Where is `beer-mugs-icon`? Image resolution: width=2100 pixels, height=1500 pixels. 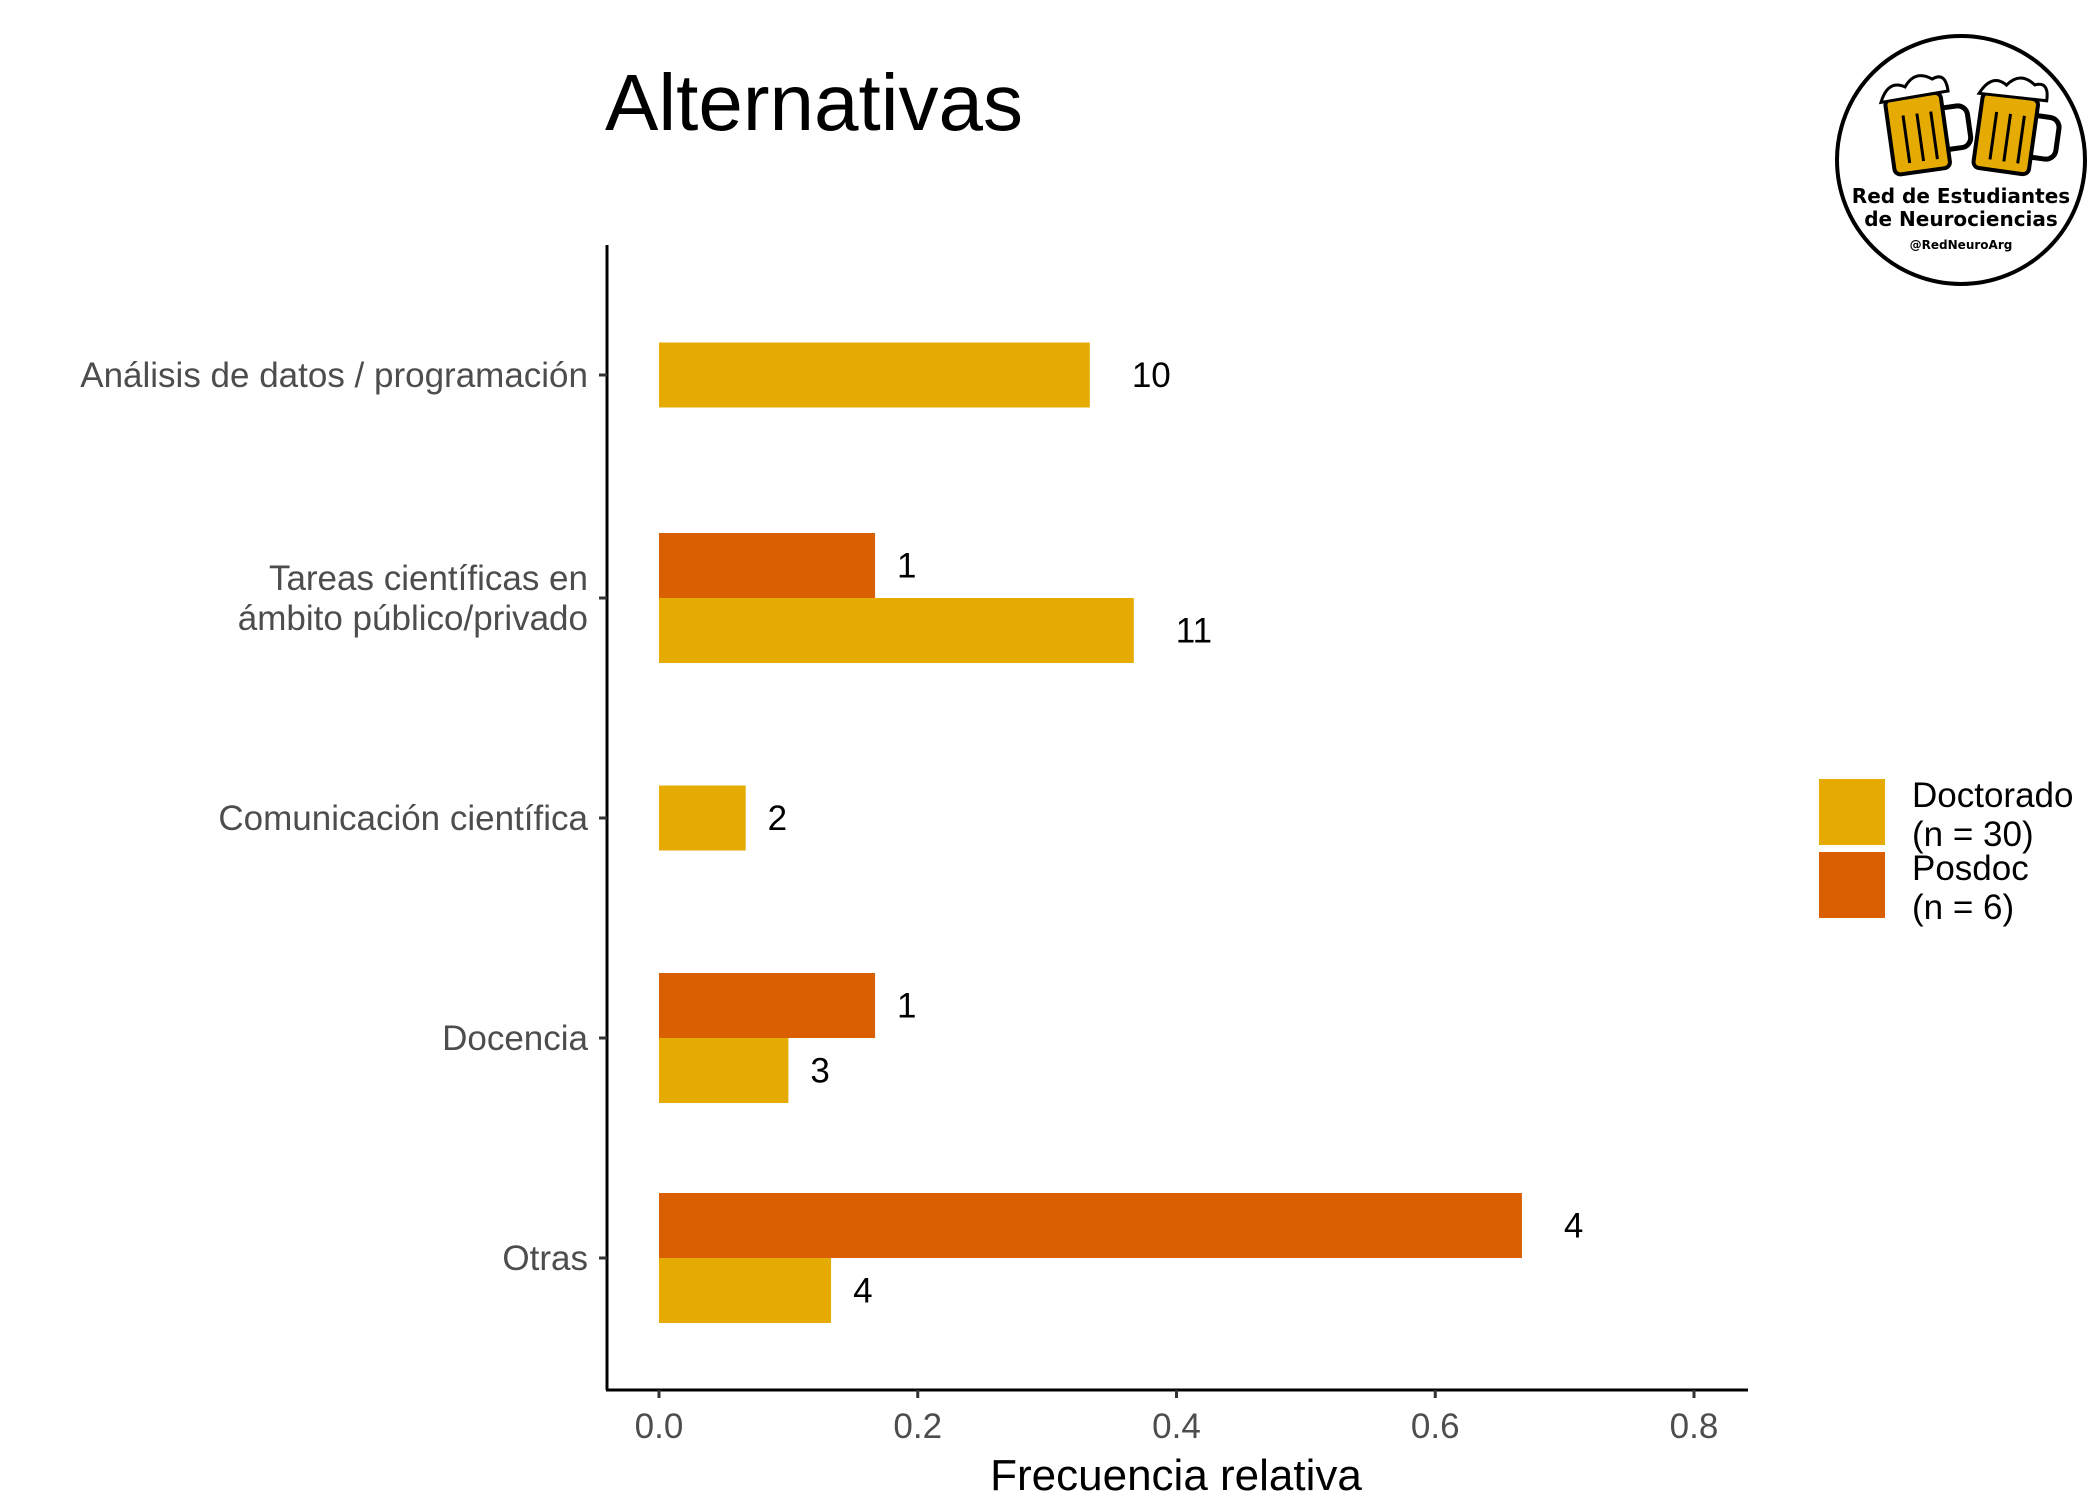
beer-mugs-icon is located at coordinates (1970, 125).